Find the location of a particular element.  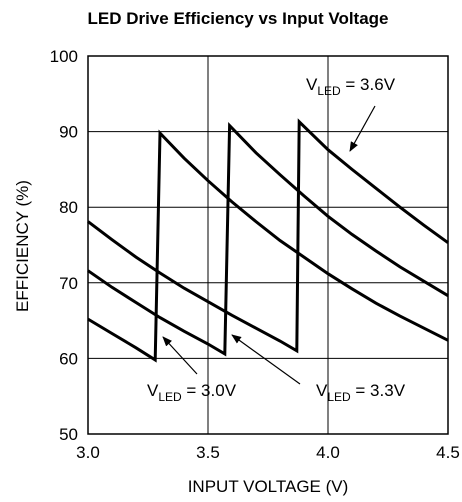

y-tick-label-0: 50 is located at coordinates (68, 434).